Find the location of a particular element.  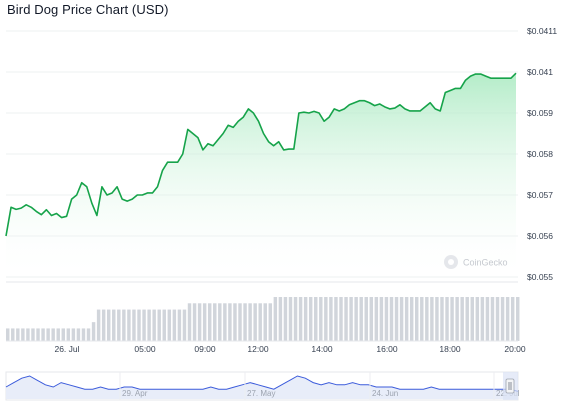

navigator-line is located at coordinates (262, 383).